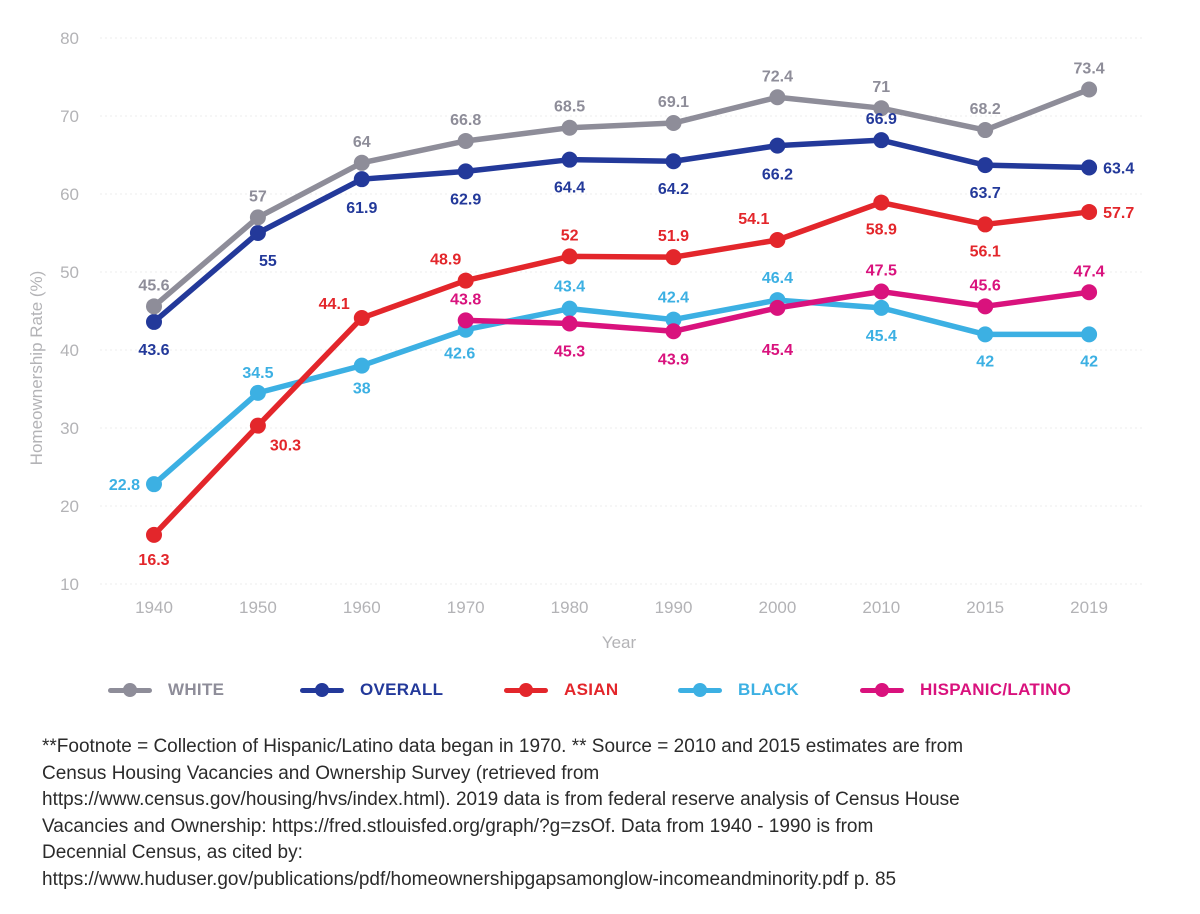  Describe the element at coordinates (569, 351) in the screenshot. I see `data-label-hispanic: 45.3` at that location.